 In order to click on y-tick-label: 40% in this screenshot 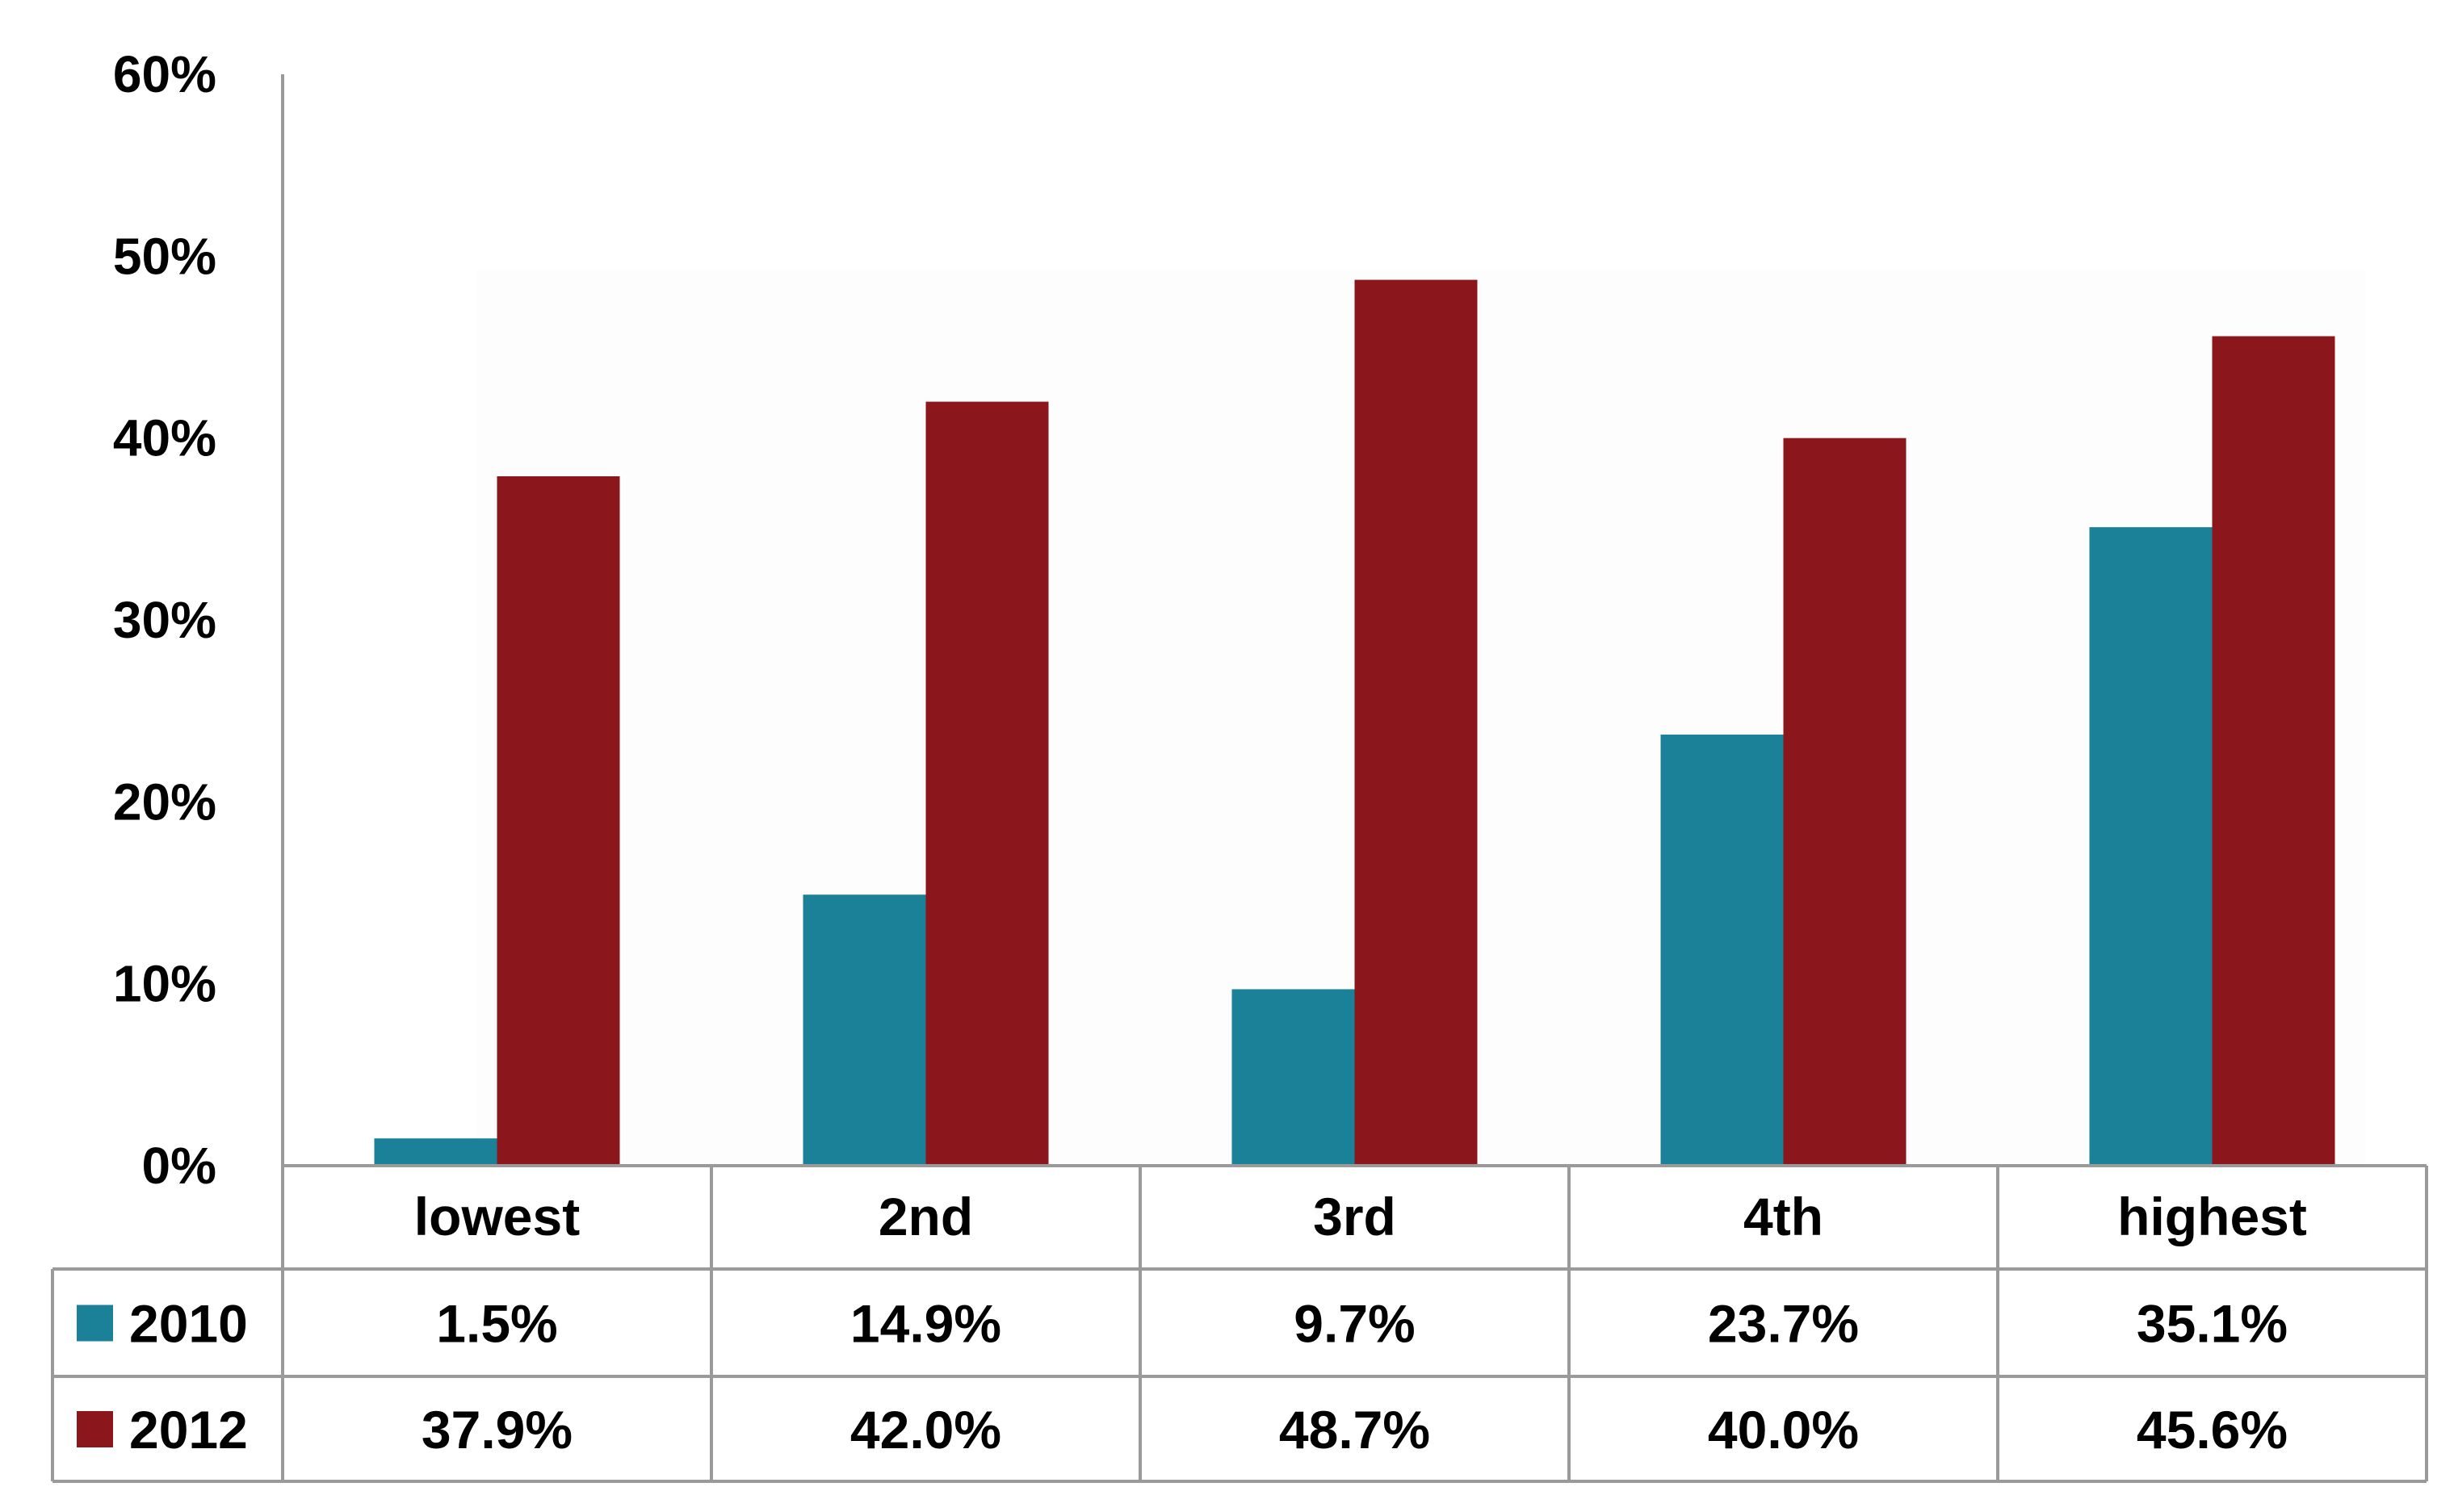, I will do `click(164, 438)`.